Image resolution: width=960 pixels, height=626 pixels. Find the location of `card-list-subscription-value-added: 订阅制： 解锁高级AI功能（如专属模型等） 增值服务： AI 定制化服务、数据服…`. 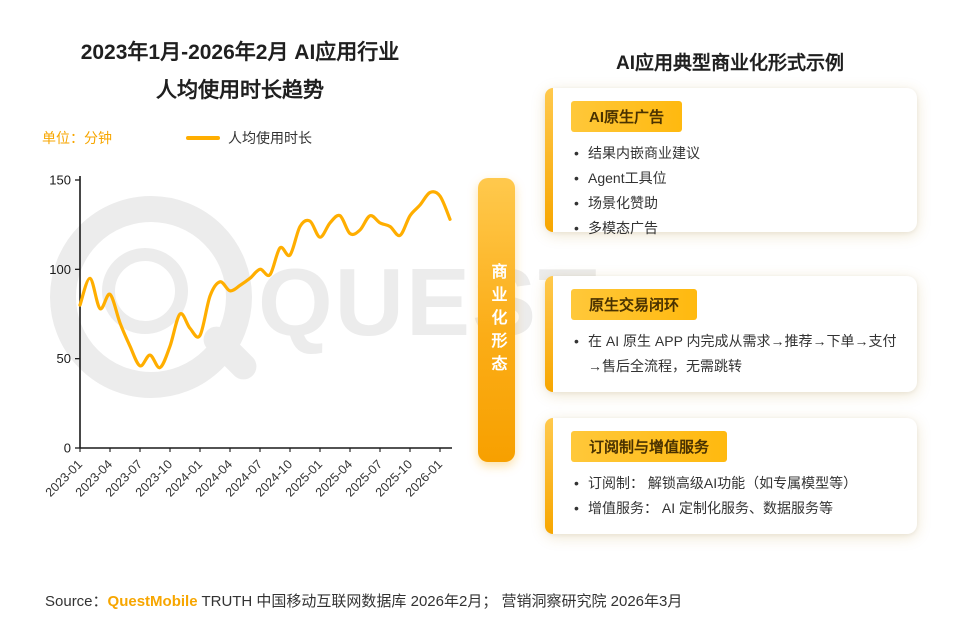

card-list-subscription-value-added: 订阅制： 解锁高级AI功能（如专属模型等） 增值服务： AI 定制化服务、数据服… is located at coordinates (736, 496).